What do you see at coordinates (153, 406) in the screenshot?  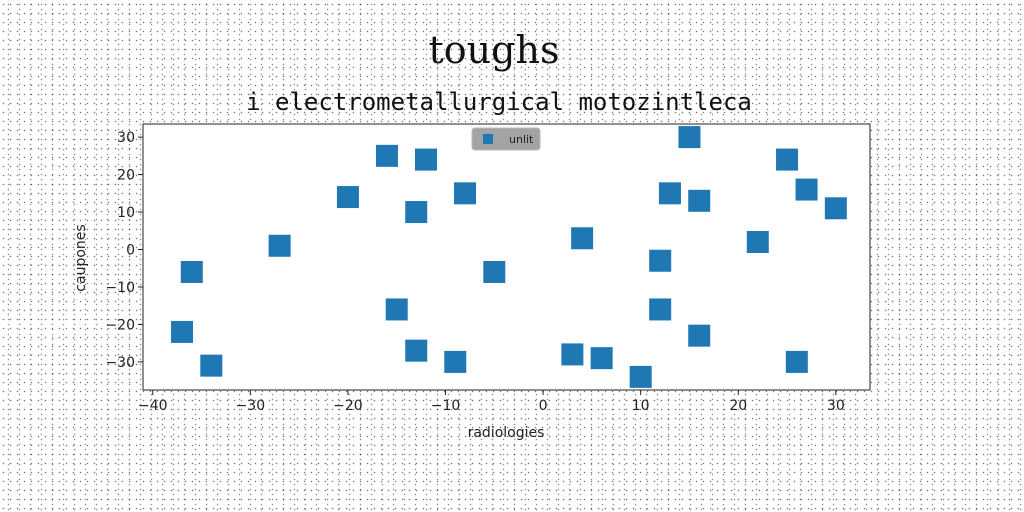 I see `x-tick-label: −40` at bounding box center [153, 406].